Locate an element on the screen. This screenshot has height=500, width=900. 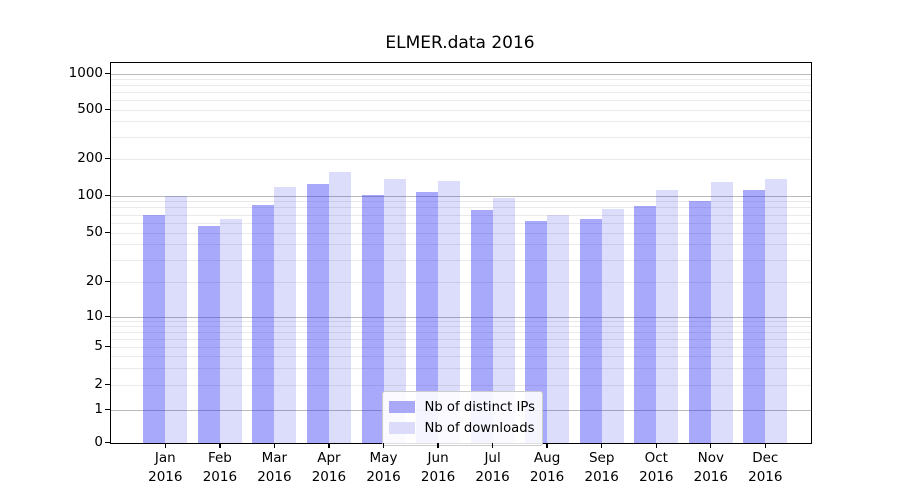
y-tick-label: 100 is located at coordinates (90, 195).